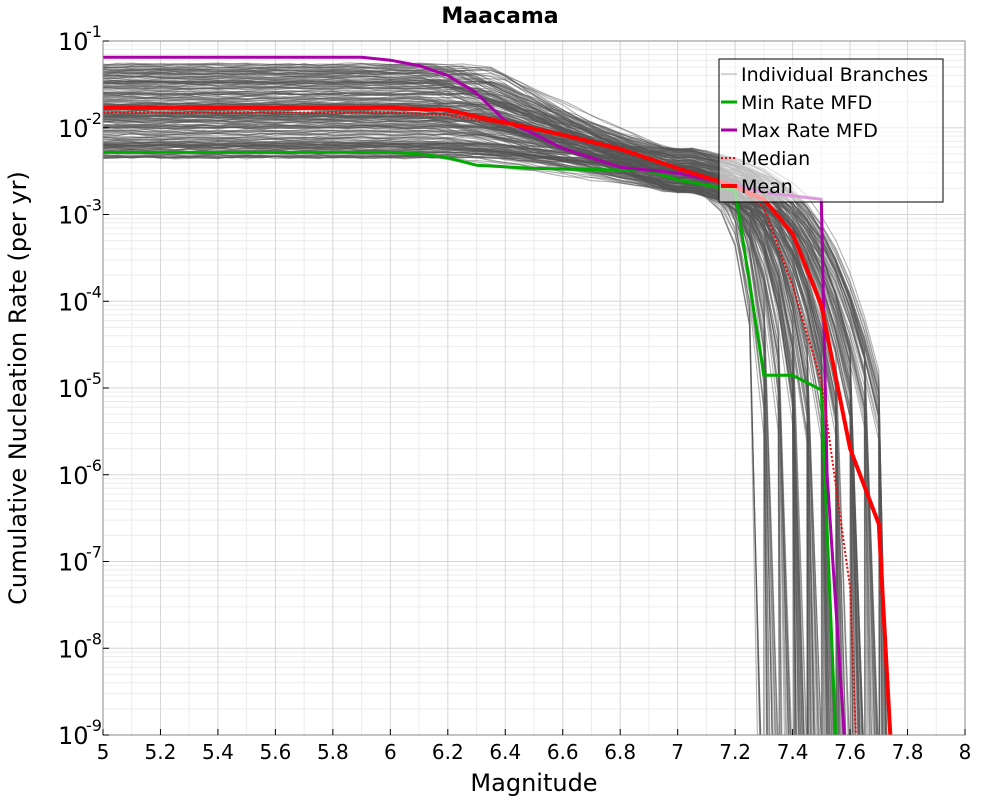  What do you see at coordinates (94, 638) in the screenshot?
I see `y-tick-exponent: -8` at bounding box center [94, 638].